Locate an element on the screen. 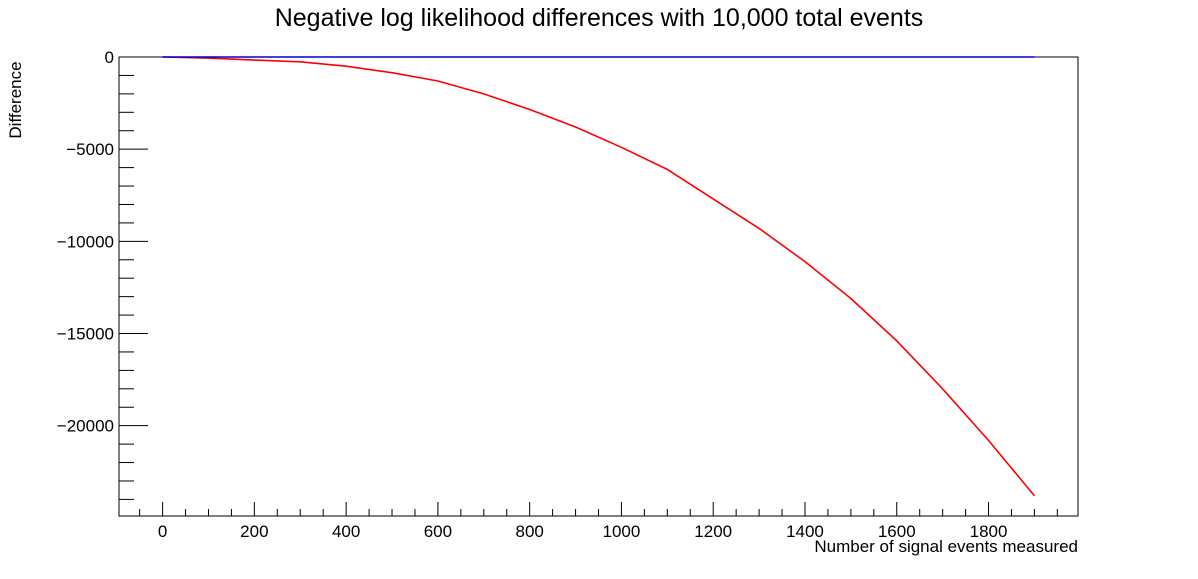 This screenshot has height=579, width=1198. x-tick-label: 800 is located at coordinates (529, 531).